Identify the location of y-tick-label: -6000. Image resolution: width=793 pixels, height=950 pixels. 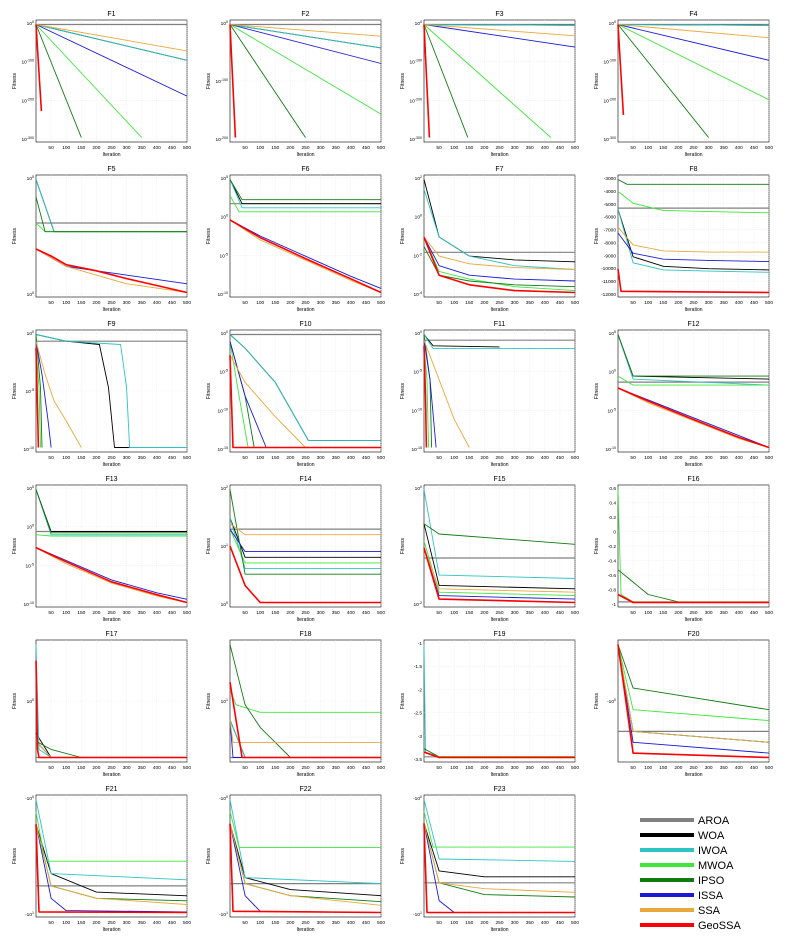
(610, 218).